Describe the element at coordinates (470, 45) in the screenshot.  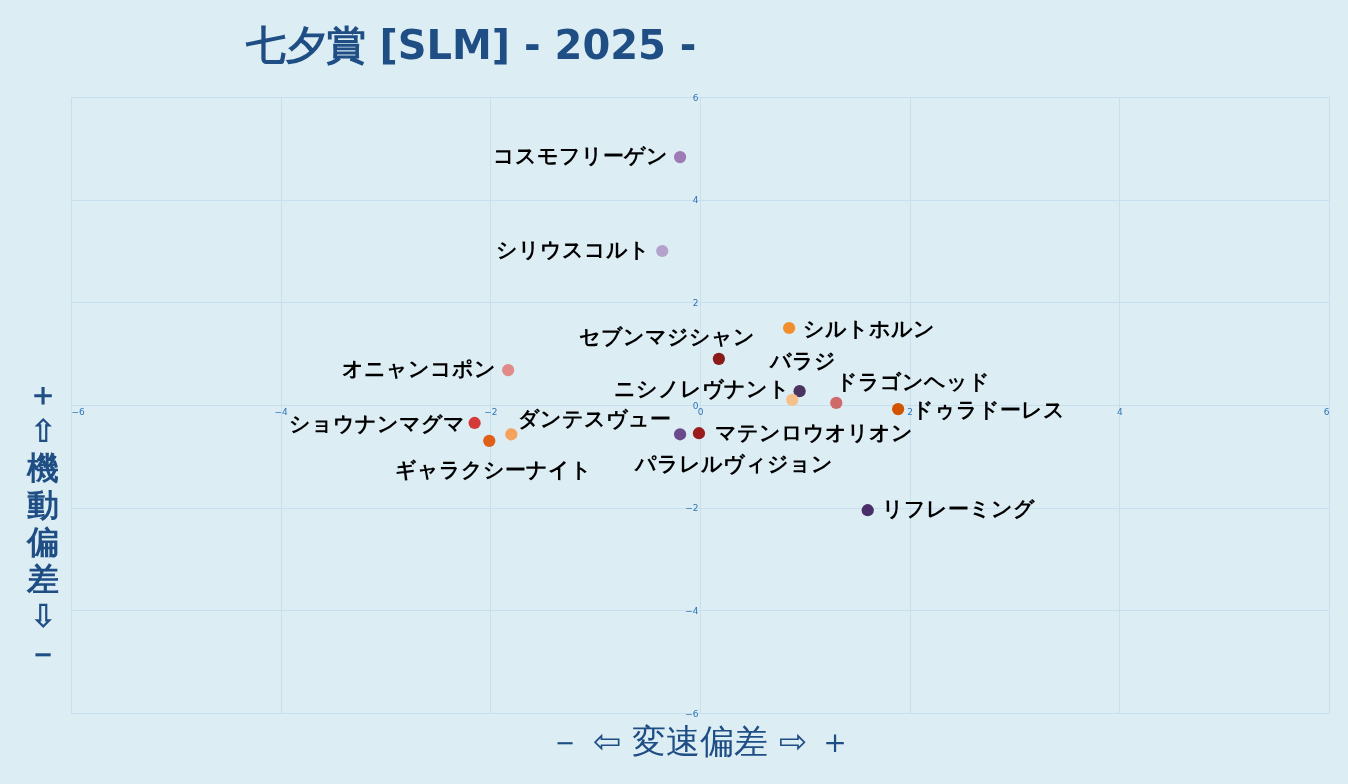
I see `chart-title: 七夕賞 [SLM] - 2025 -` at that location.